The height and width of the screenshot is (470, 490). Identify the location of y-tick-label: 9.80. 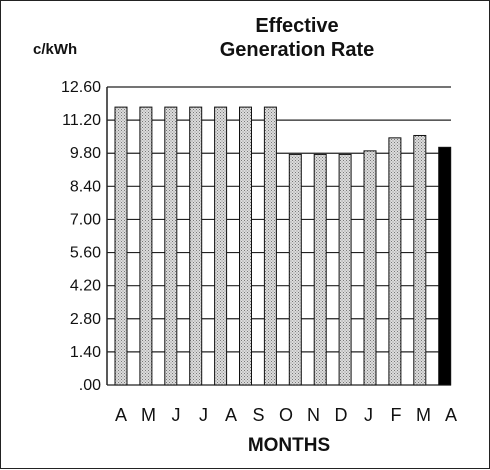
(85, 153).